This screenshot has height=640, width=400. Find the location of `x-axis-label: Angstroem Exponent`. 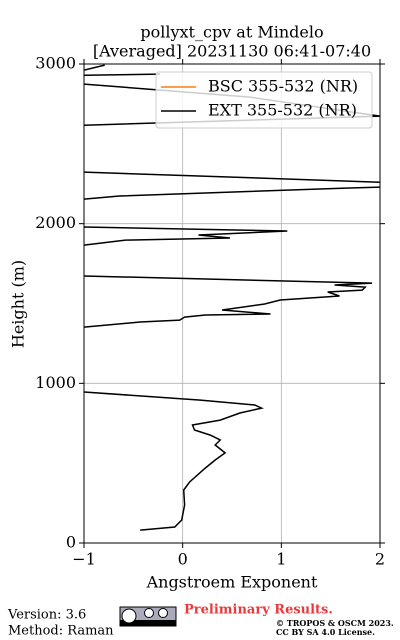

x-axis-label: Angstroem Exponent is located at coordinates (232, 582).